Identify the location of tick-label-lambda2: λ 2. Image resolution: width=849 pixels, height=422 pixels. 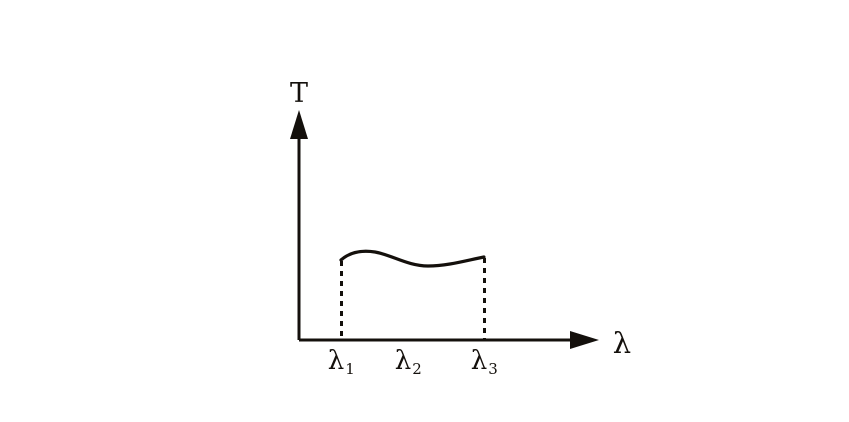
(408, 362).